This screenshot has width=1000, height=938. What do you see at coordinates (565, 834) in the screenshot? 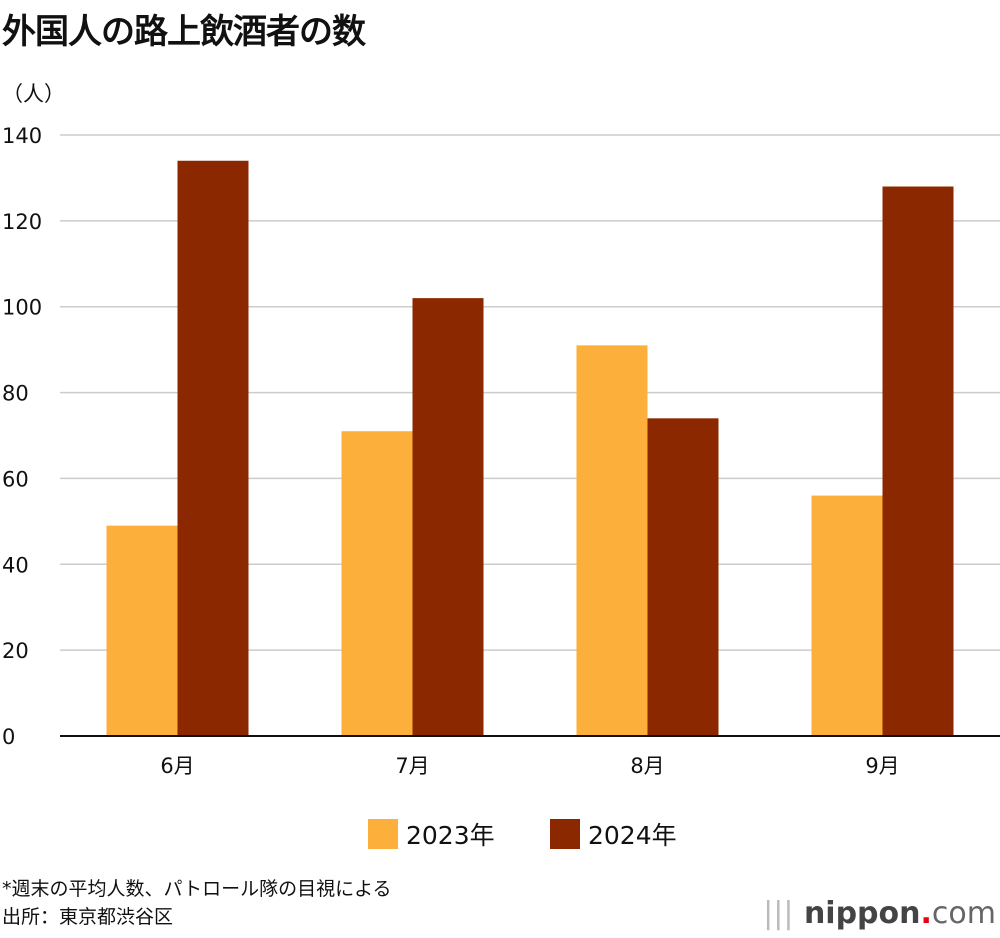
I see `legend-swatch-2024` at bounding box center [565, 834].